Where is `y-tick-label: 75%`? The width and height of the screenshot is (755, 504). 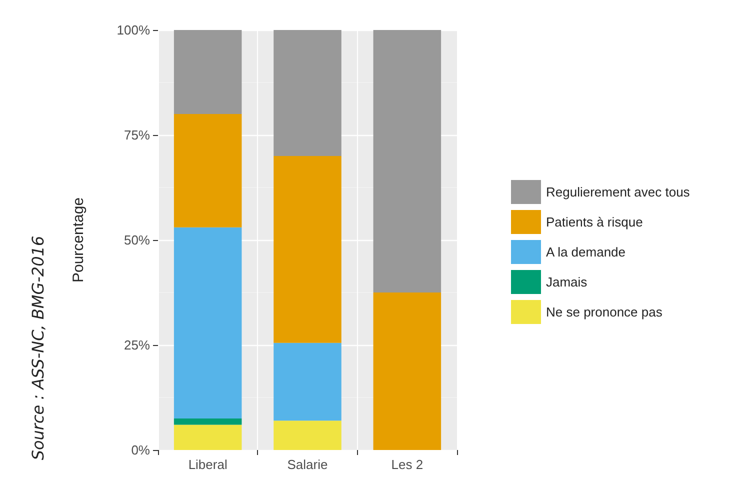
y-tick-label: 75% is located at coordinates (137, 135).